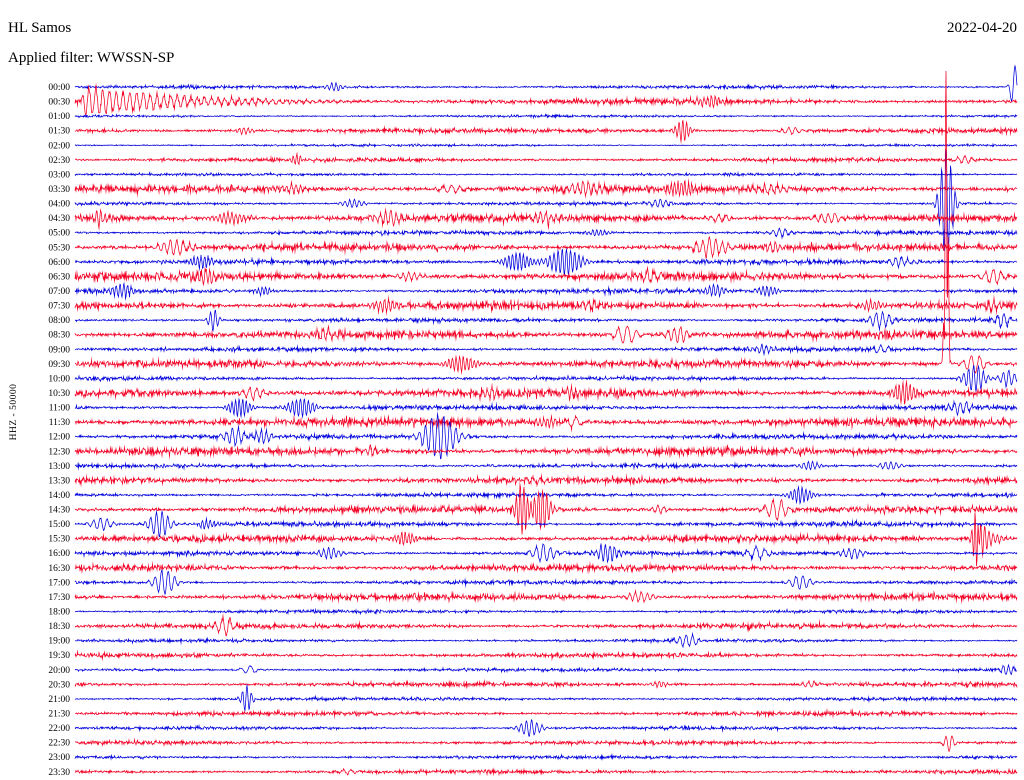 The width and height of the screenshot is (1024, 780). Describe the element at coordinates (982, 28) in the screenshot. I see `date-label: 2022-04-20` at that location.